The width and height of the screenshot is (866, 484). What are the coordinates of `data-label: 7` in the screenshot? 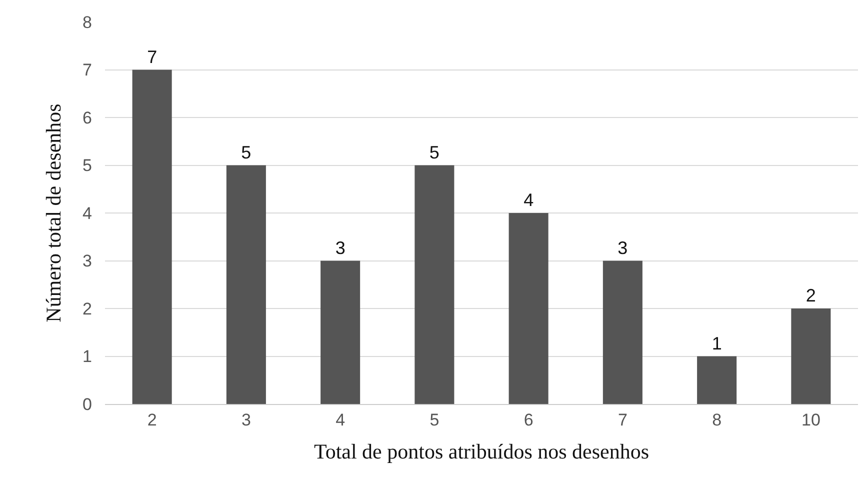 It's located at (152, 56).